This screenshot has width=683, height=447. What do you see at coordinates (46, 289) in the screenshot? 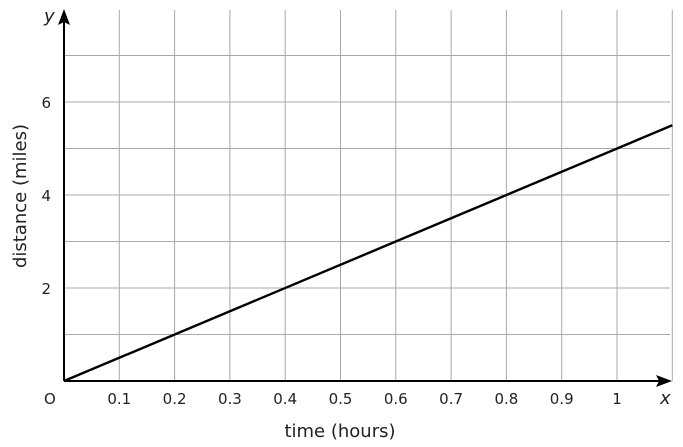
I see `y-tick-label: 2` at bounding box center [46, 289].